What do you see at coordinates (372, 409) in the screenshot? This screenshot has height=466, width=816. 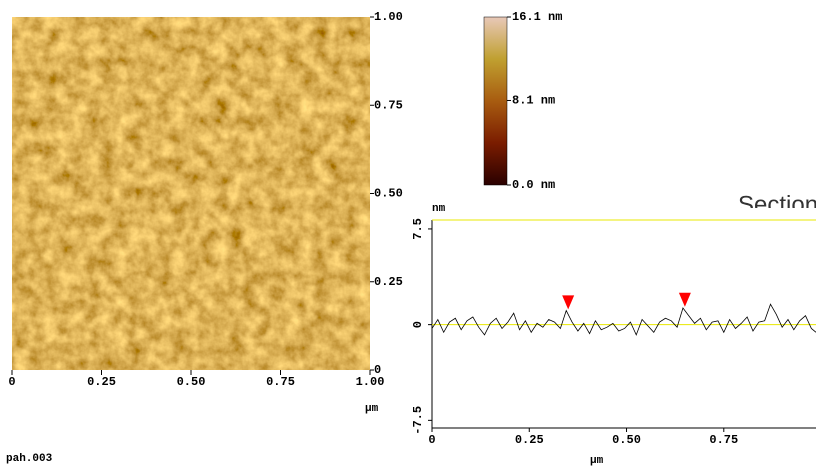 I see `x-label: μm` at bounding box center [372, 409].